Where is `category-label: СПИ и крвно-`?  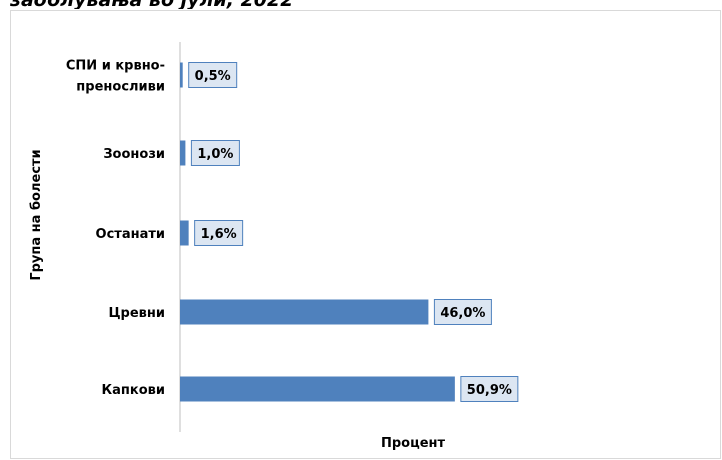 category-label: СПИ и крвно- is located at coordinates (115, 66).